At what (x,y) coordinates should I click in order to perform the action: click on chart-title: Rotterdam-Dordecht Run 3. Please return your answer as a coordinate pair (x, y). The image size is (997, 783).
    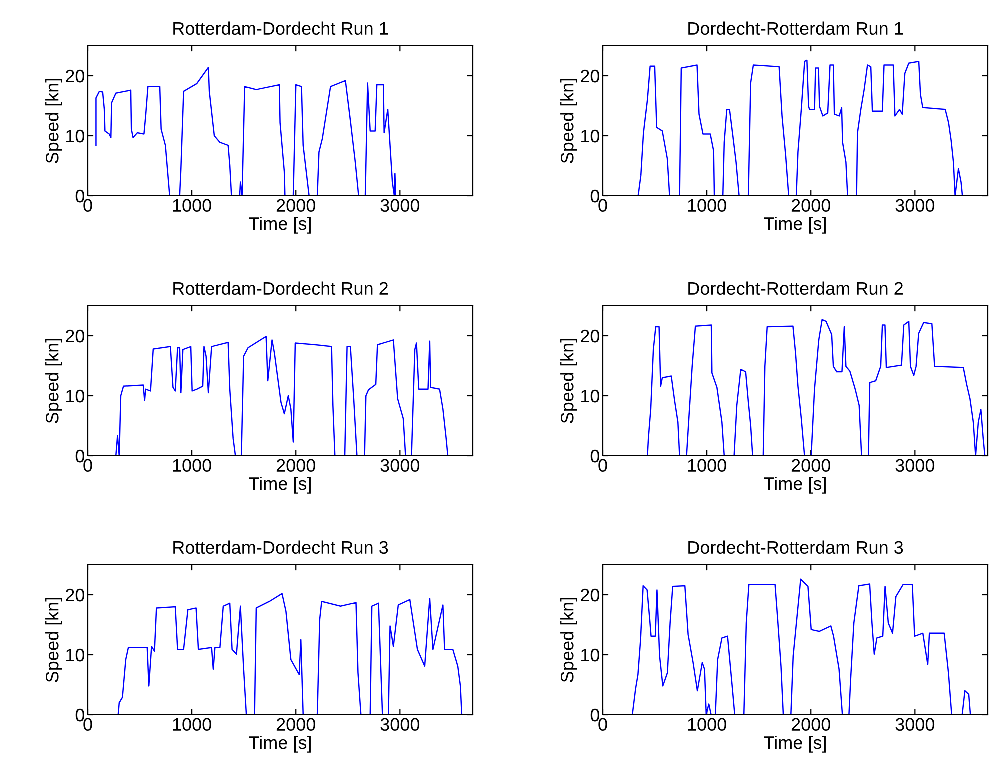
    Looking at the image, I should click on (281, 547).